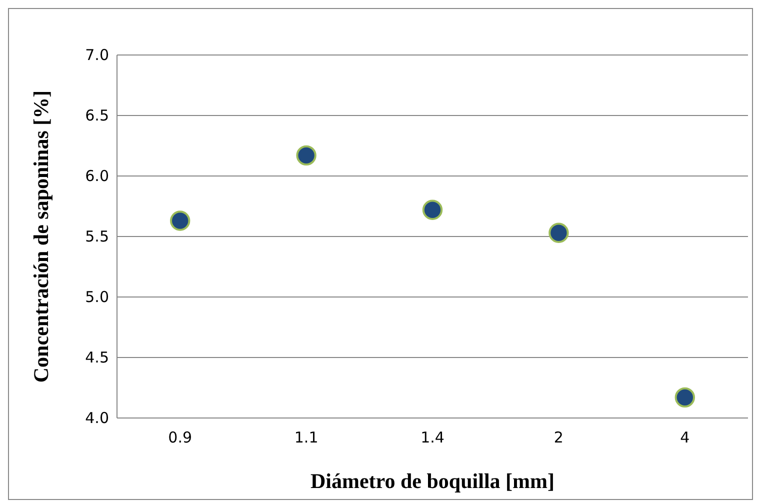  Describe the element at coordinates (97, 236) in the screenshot. I see `y-tick-label: 5.5` at that location.